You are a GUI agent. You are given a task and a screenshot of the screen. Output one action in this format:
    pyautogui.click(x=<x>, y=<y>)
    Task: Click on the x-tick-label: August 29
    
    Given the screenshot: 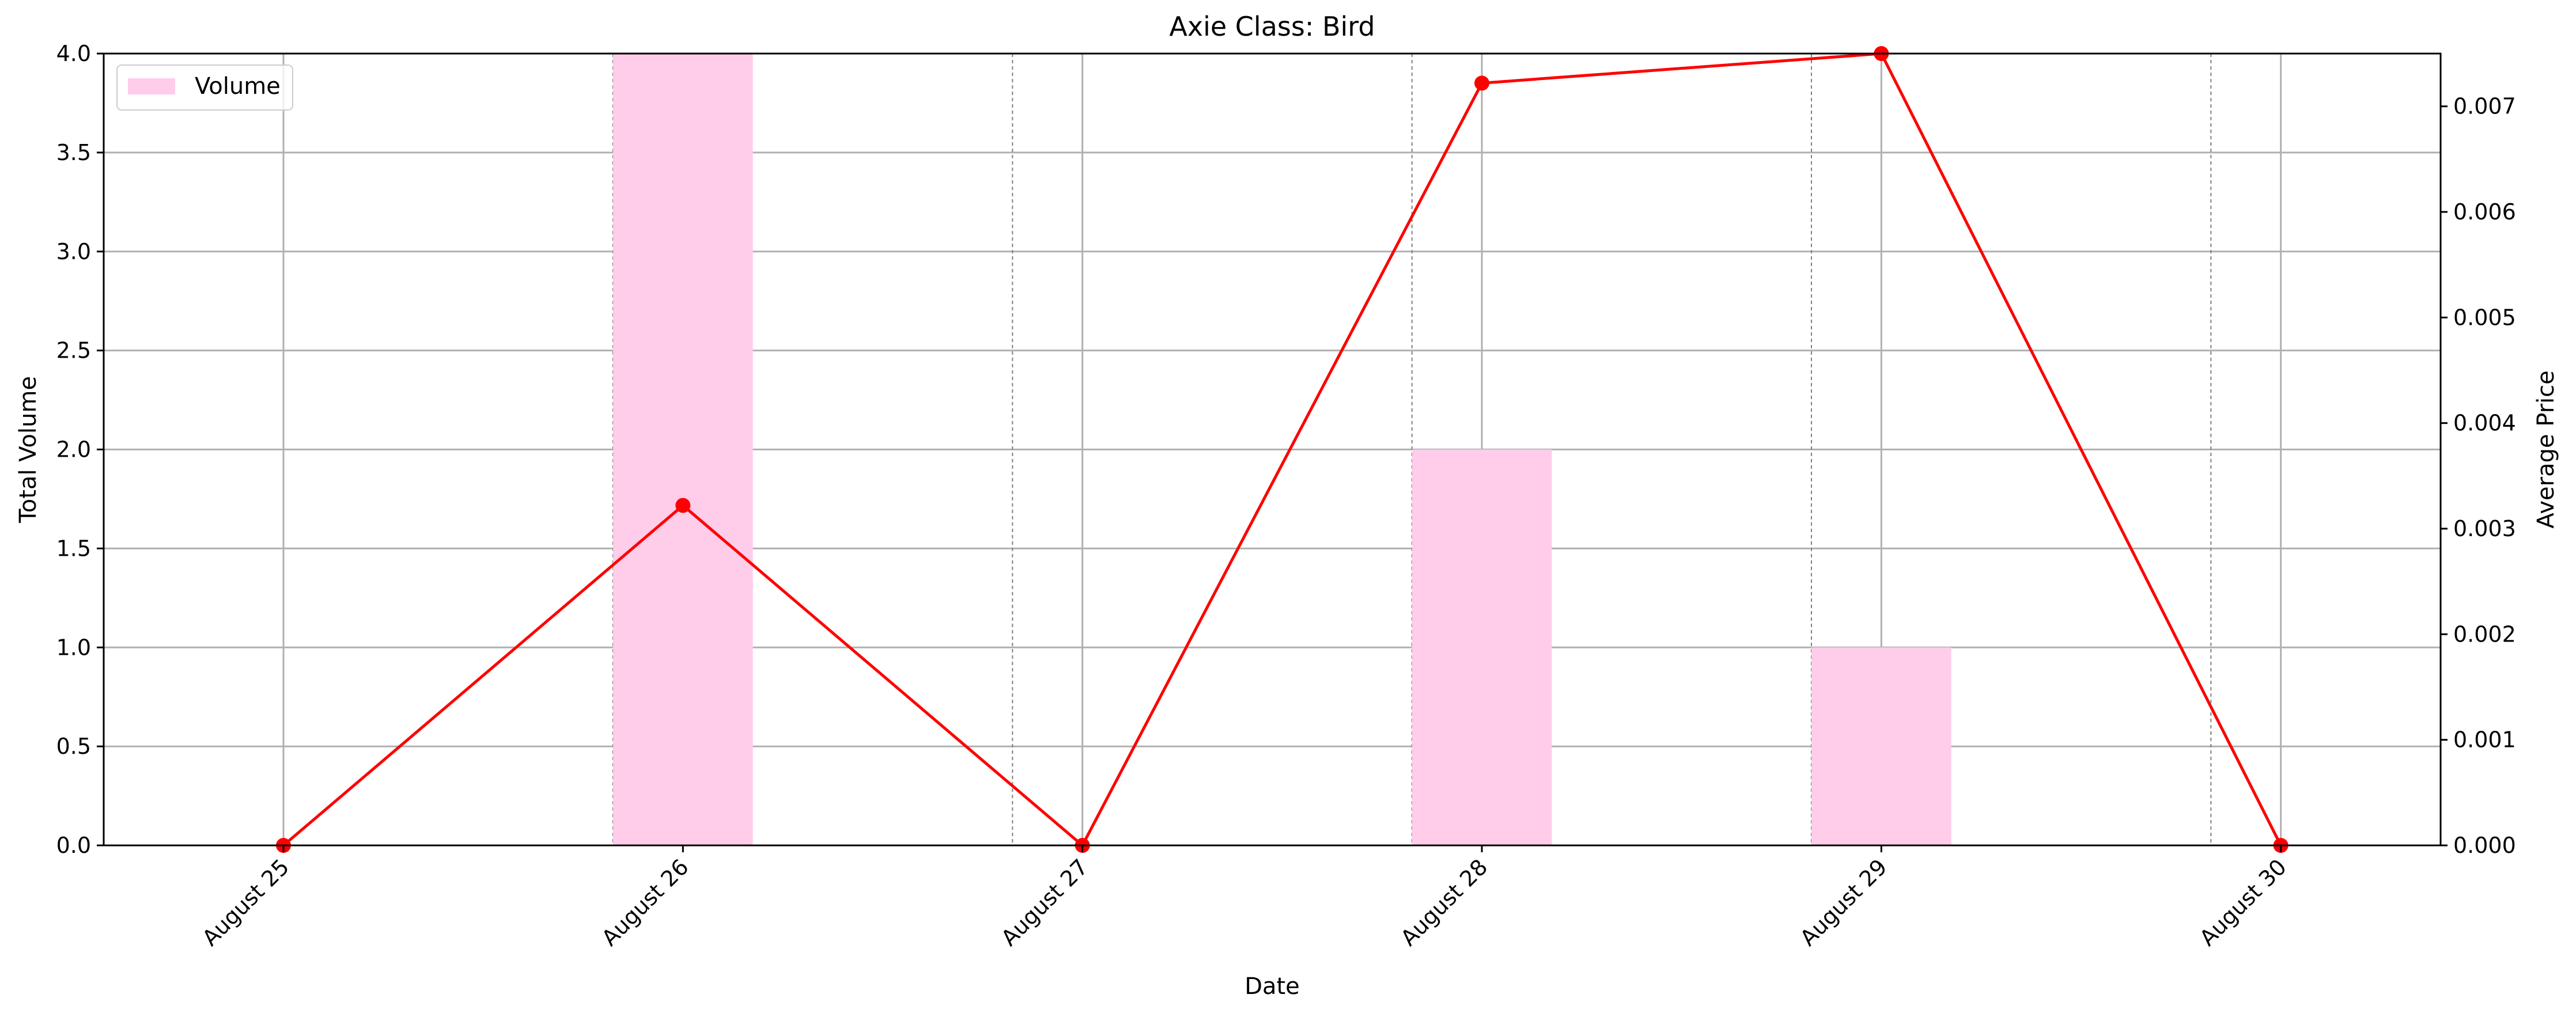 What is the action you would take?
    pyautogui.click(x=1843, y=902)
    